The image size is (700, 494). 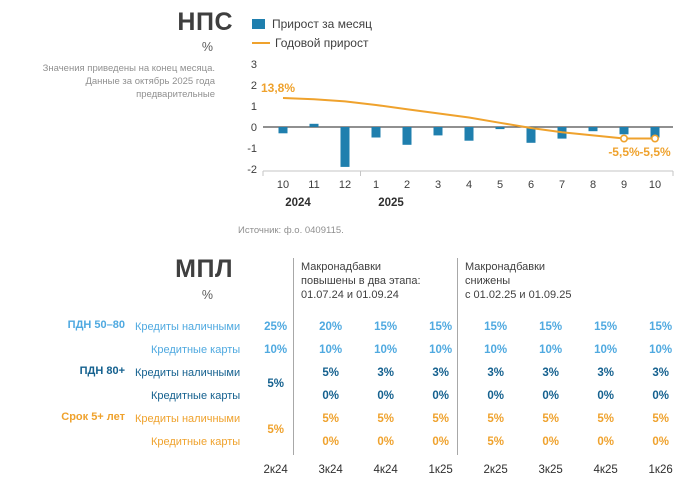 I want to click on y-axis-tick: 2, so click(x=254, y=86).